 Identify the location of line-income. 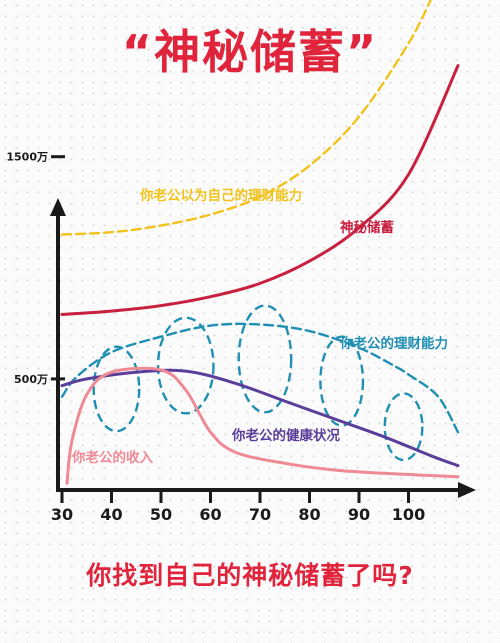
(262, 425).